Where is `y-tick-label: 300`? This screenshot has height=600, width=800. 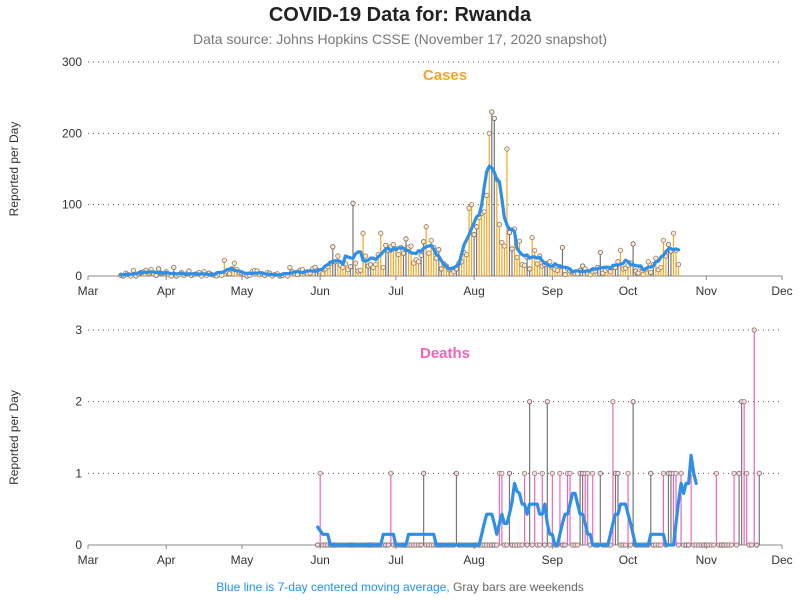
y-tick-label: 300 is located at coordinates (72, 62).